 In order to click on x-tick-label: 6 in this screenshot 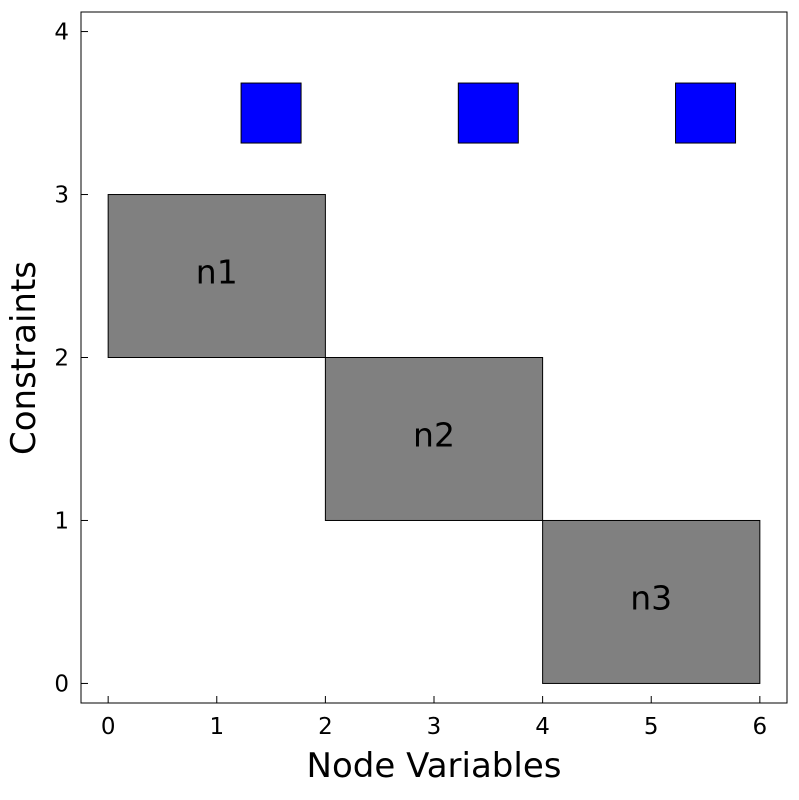, I will do `click(760, 727)`.